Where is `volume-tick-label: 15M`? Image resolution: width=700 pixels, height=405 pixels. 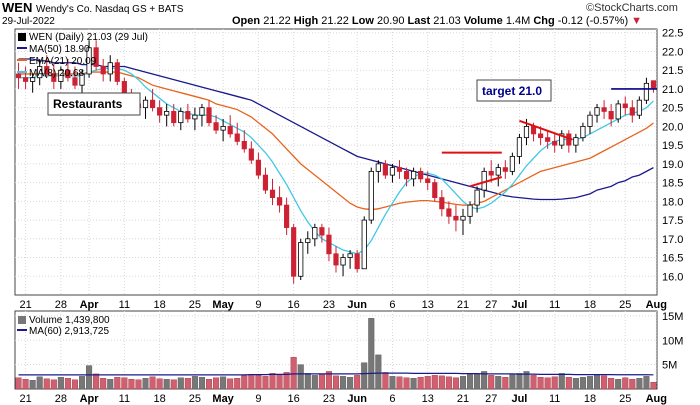
volume-tick-label: 15M is located at coordinates (672, 317).